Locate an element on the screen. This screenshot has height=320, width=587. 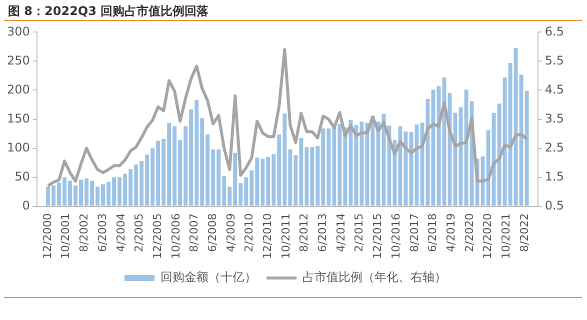
y-tick-label: 100 is located at coordinates (18, 147).